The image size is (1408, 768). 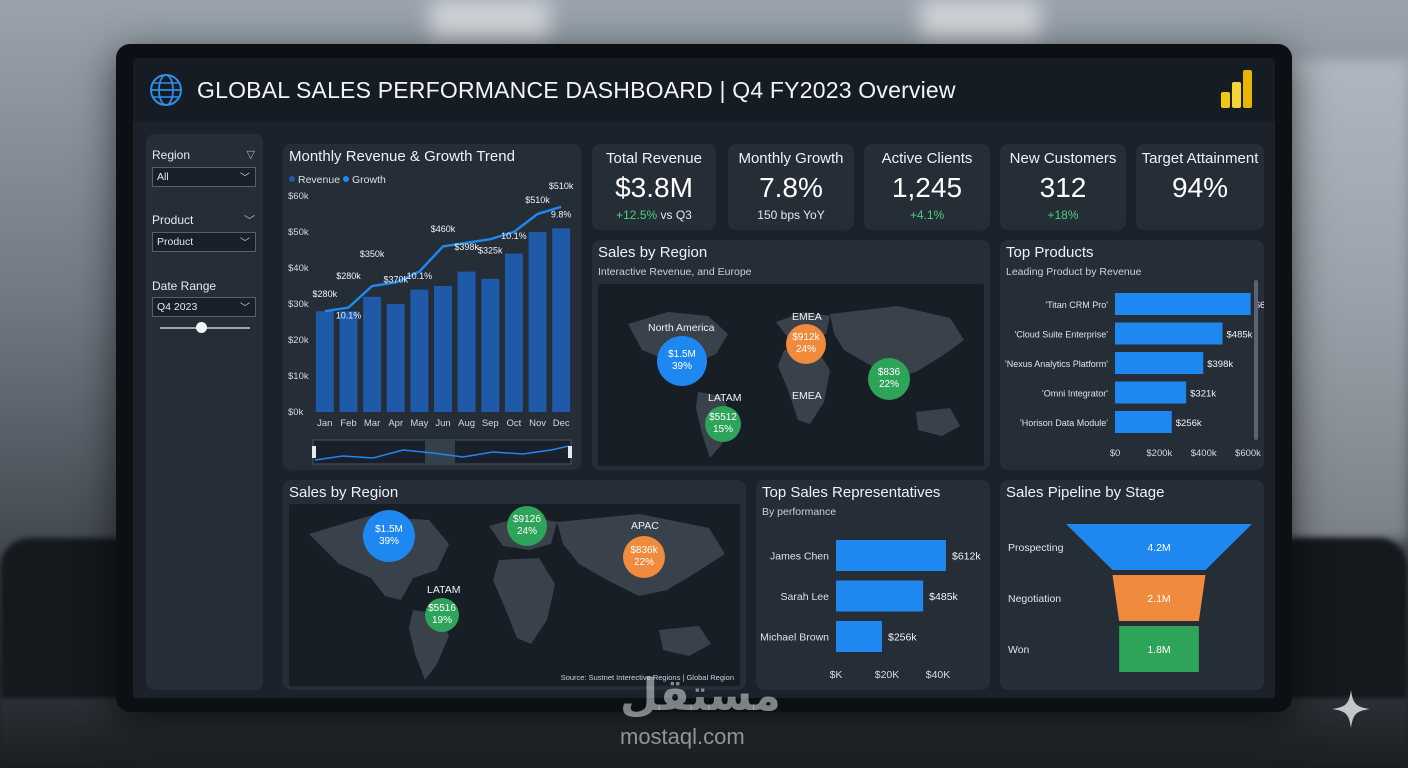 What do you see at coordinates (643, 562) in the screenshot?
I see `bubble-share: 22%` at bounding box center [643, 562].